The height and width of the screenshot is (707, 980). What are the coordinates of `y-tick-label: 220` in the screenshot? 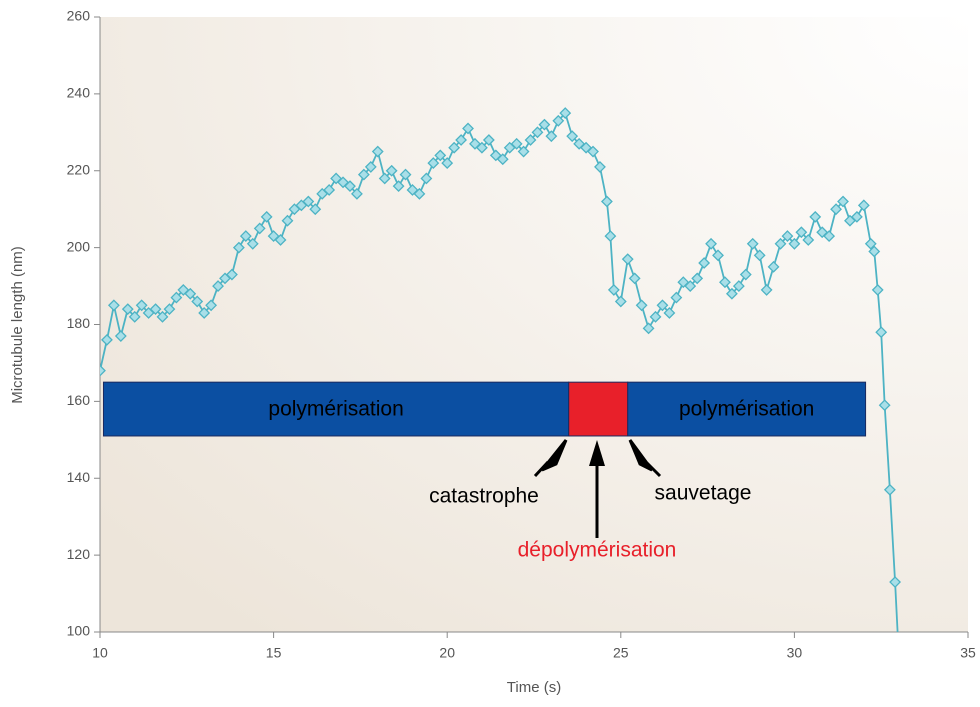 It's located at (79, 169).